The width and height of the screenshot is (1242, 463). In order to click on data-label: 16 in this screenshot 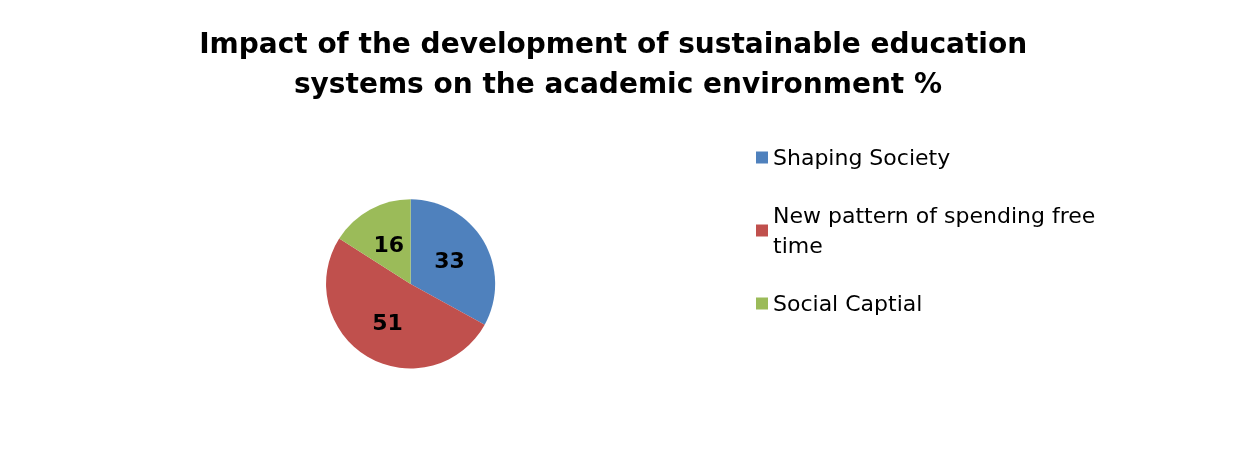, I will do `click(389, 244)`.